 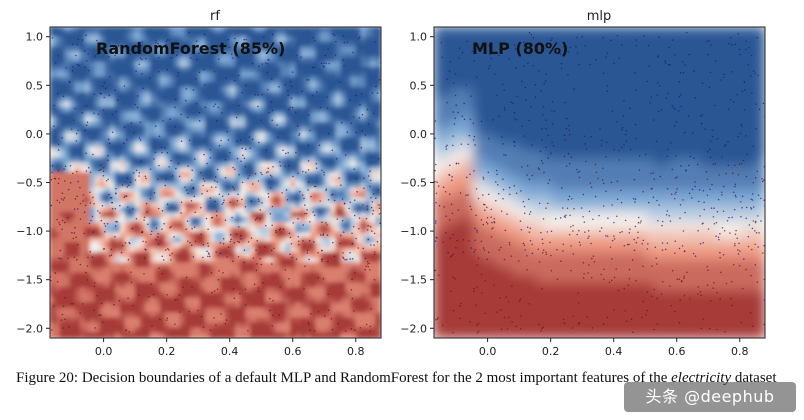 I want to click on rf-y-tick-label: −1.0, so click(x=29, y=231).